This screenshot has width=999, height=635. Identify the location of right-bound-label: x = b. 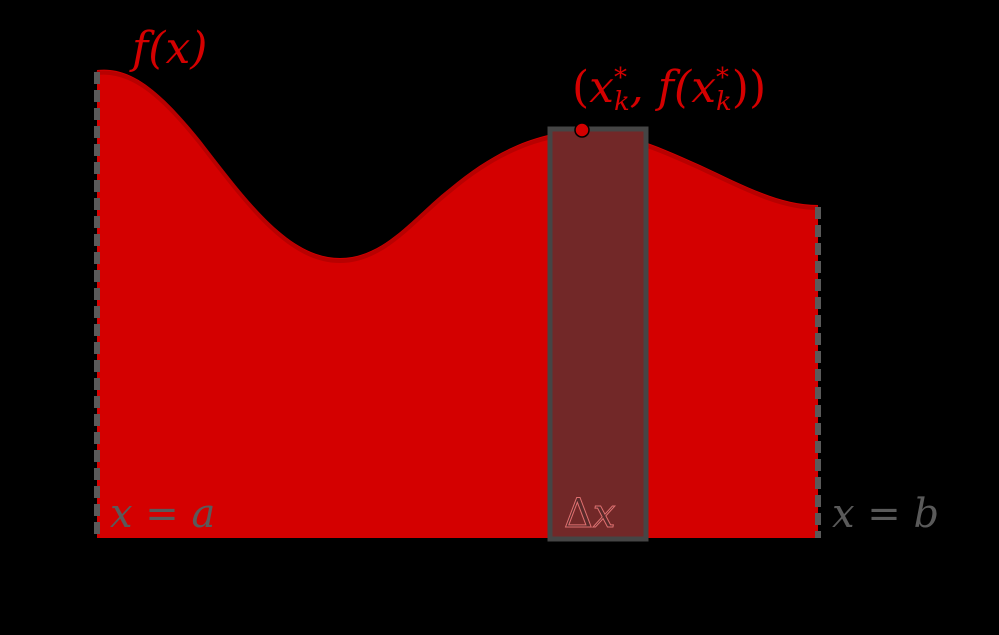
(886, 514).